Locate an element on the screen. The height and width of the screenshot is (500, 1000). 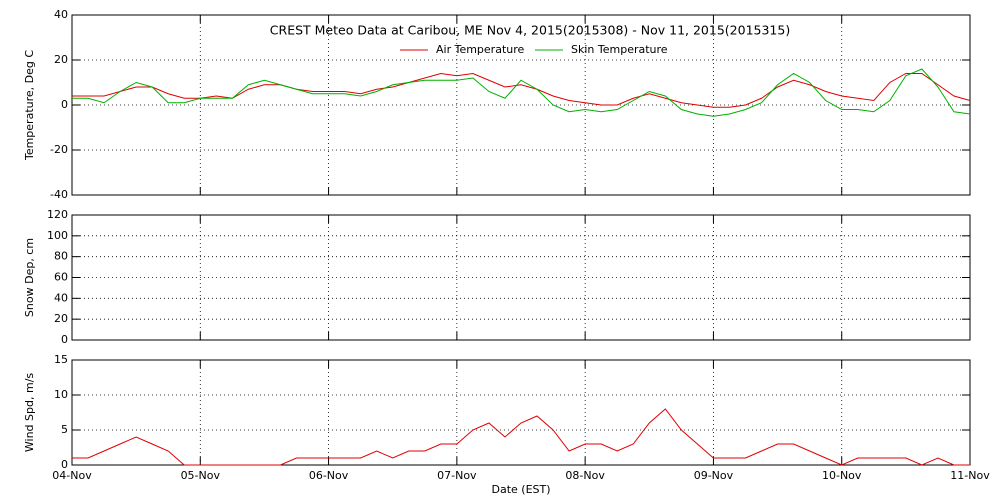
y-tick-label: 5 is located at coordinates (64, 429).